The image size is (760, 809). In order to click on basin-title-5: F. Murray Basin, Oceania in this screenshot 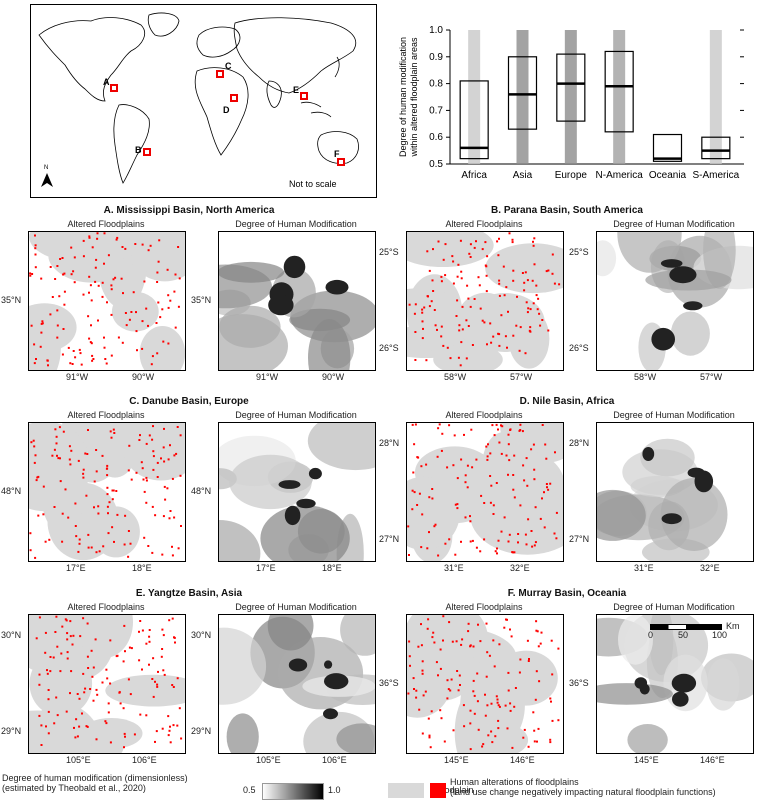, I will do `click(567, 593)`.